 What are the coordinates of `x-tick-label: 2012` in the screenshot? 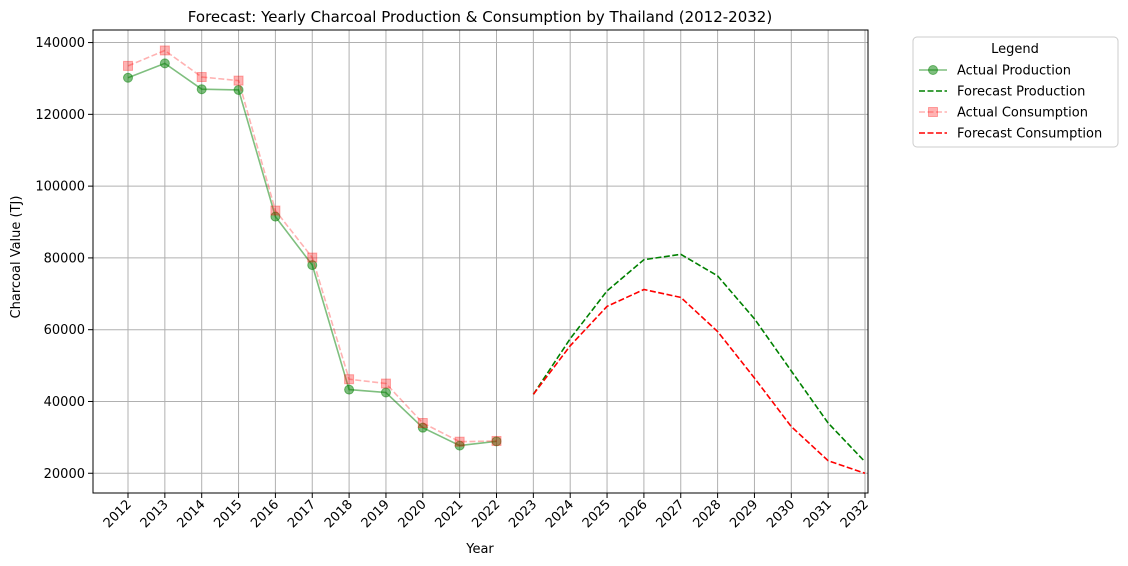 It's located at (118, 514).